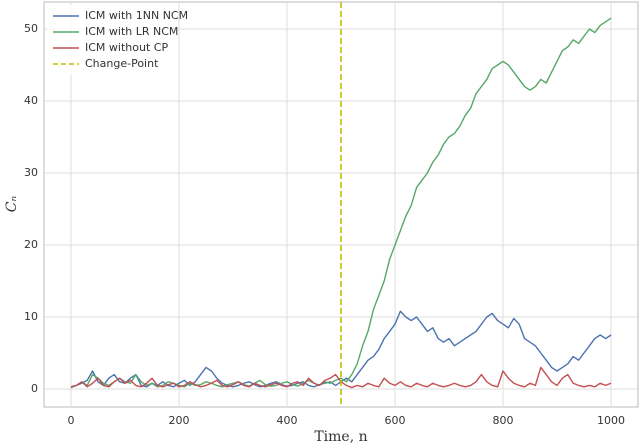 The image size is (640, 447). What do you see at coordinates (71, 420) in the screenshot?
I see `x-tick-label: 0` at bounding box center [71, 420].